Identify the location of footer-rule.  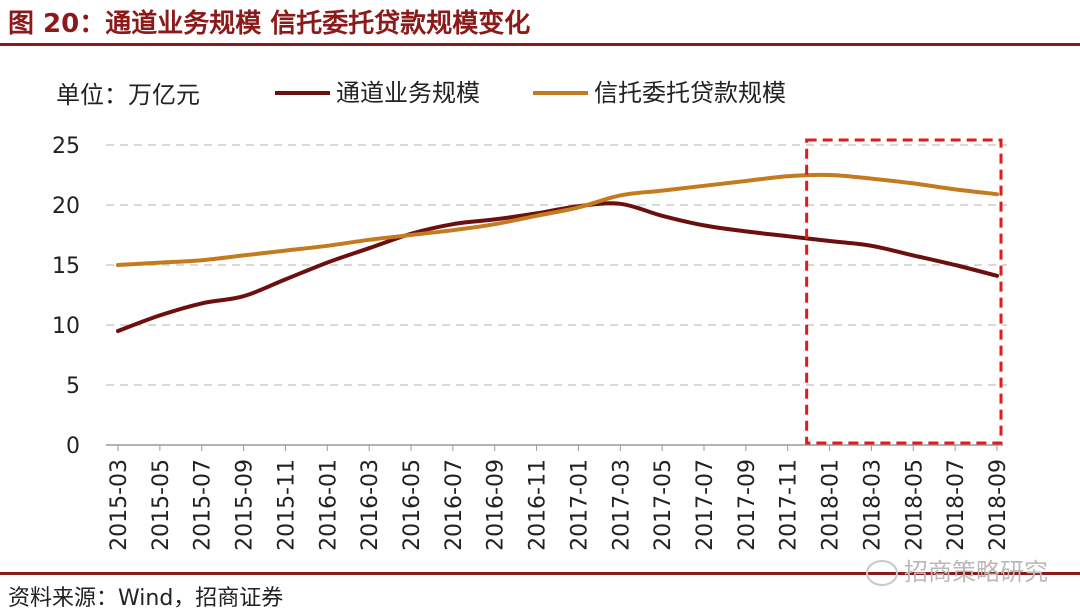
(540, 573).